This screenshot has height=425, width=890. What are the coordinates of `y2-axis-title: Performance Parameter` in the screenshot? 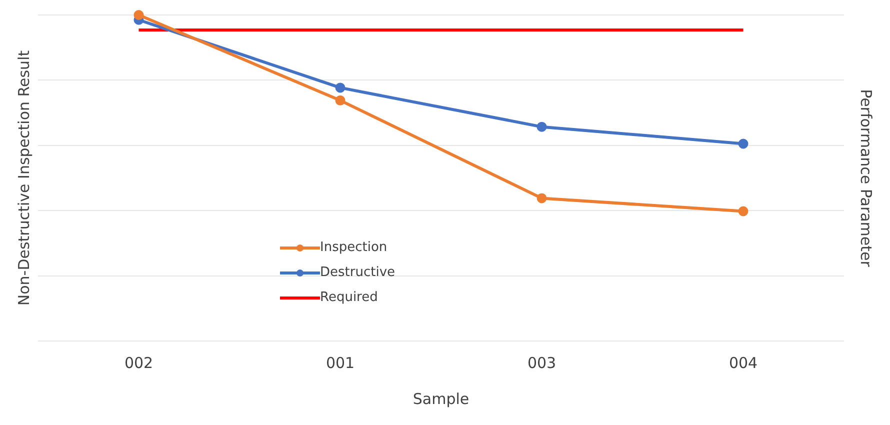 It's located at (866, 178).